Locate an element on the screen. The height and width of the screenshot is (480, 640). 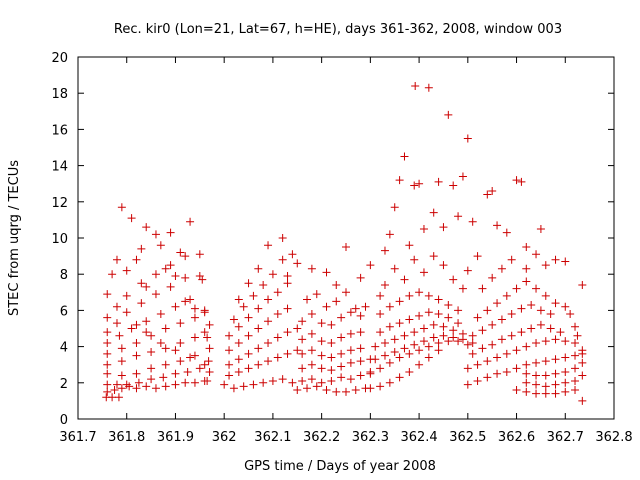
x-tick-label: 362.6 is located at coordinates (516, 437).